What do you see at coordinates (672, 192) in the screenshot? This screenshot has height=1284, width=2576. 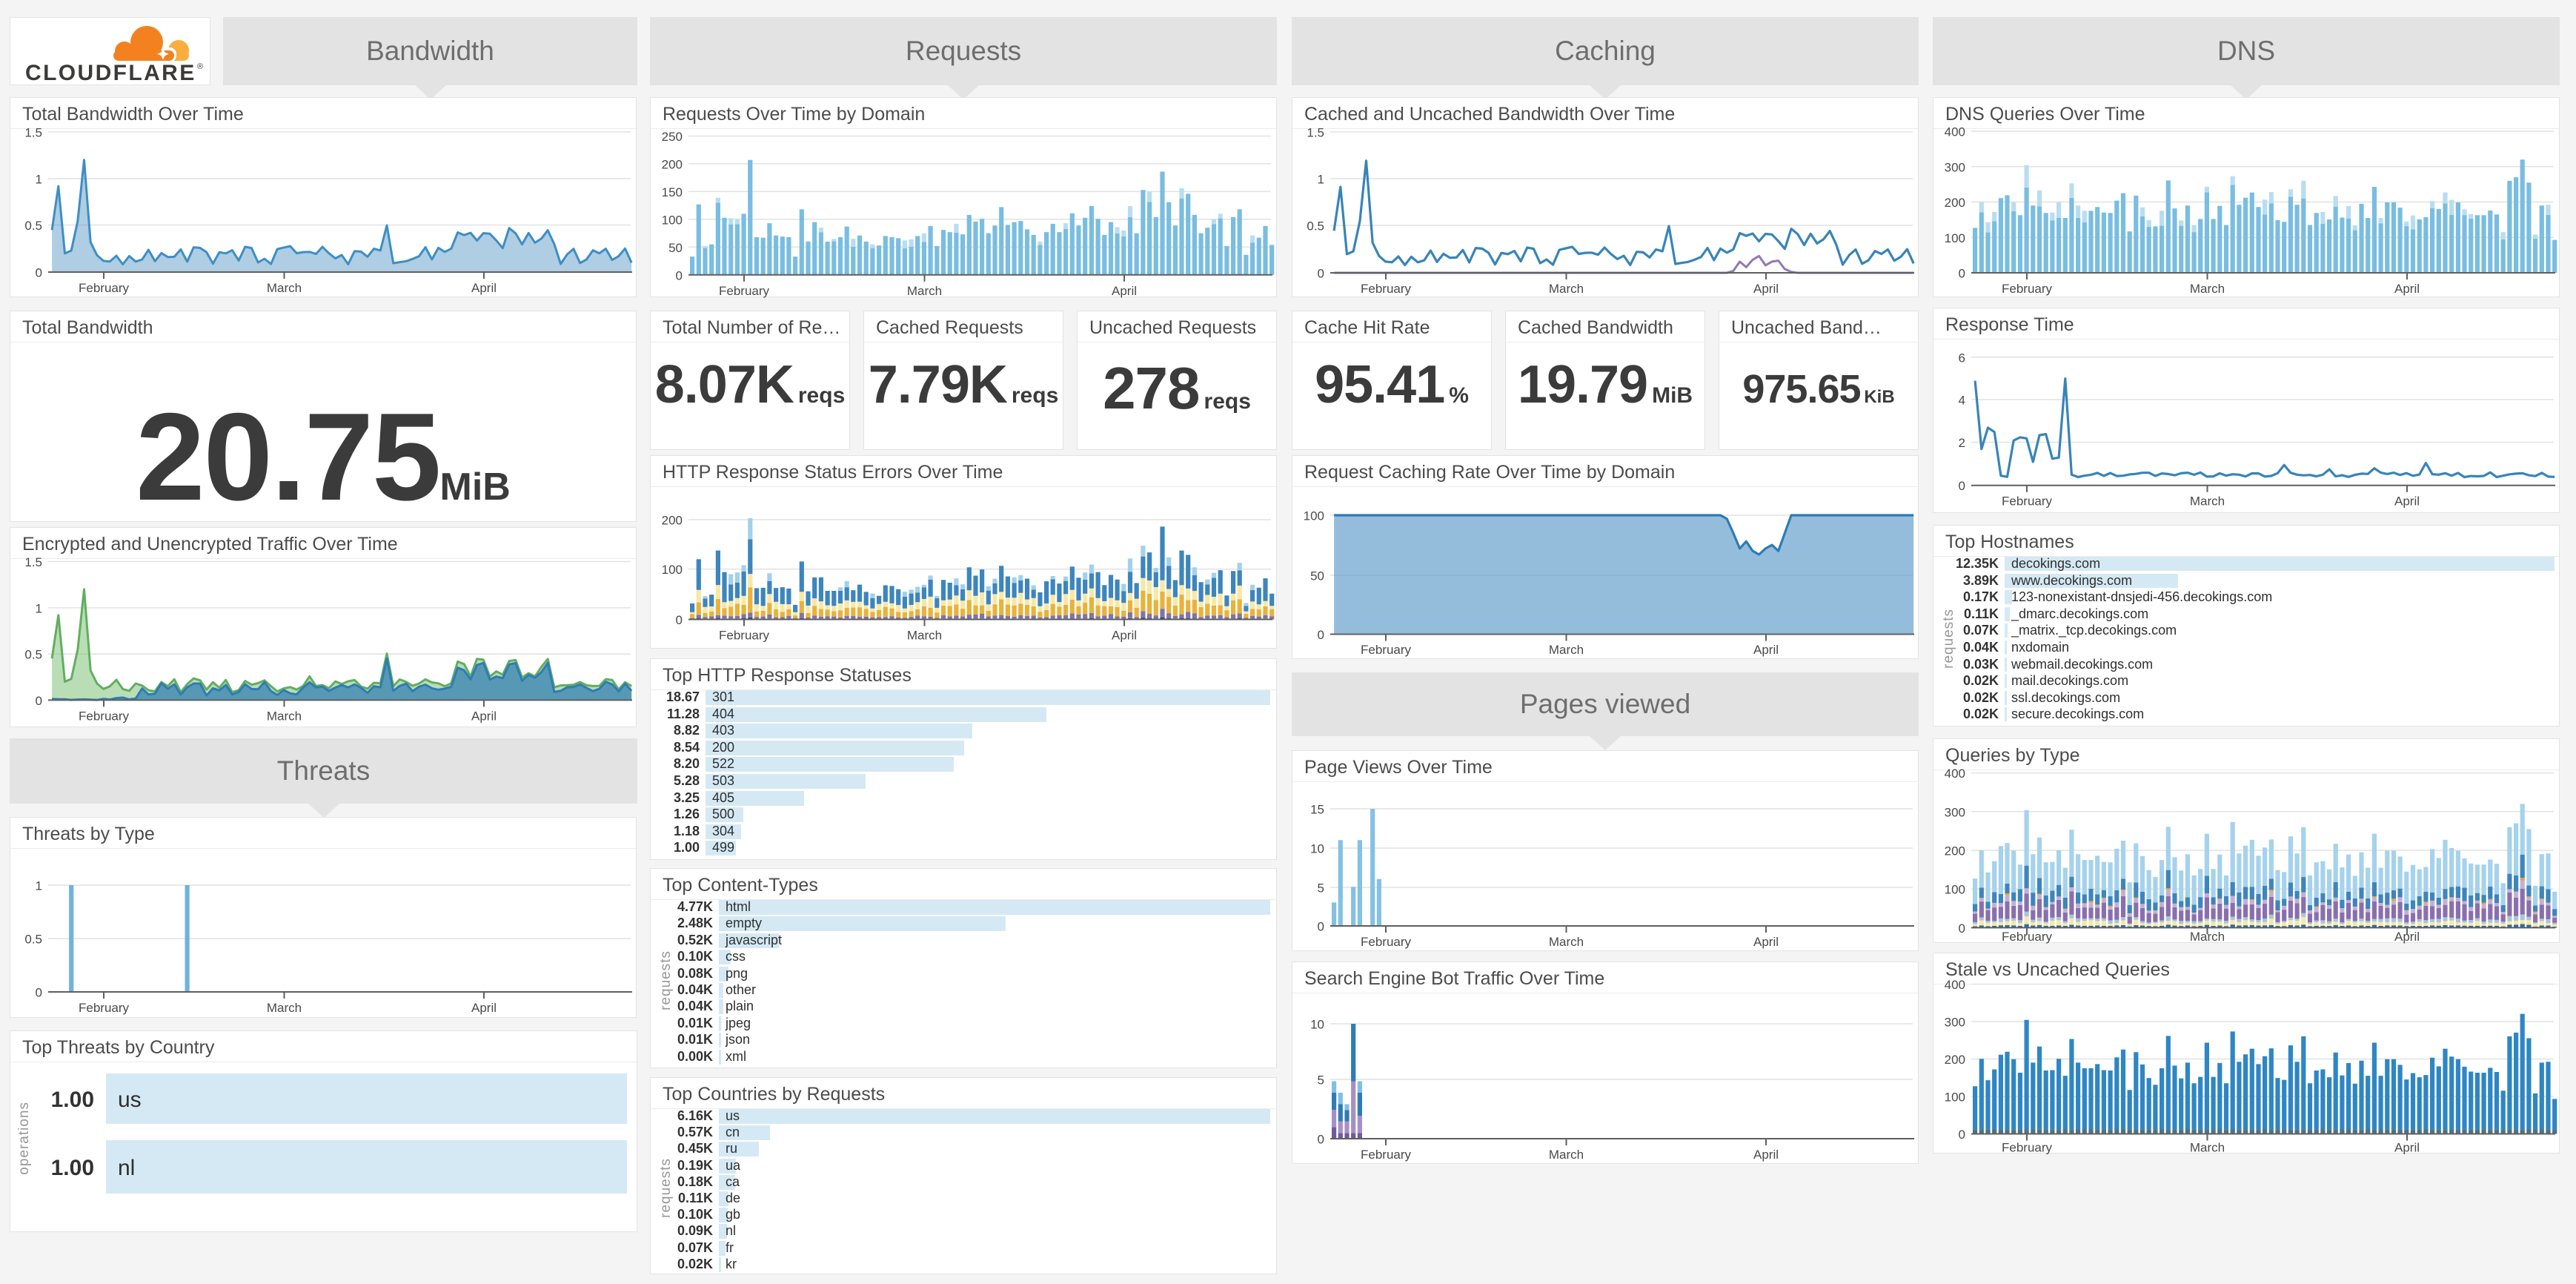 I see `svg-text: 150` at bounding box center [672, 192].